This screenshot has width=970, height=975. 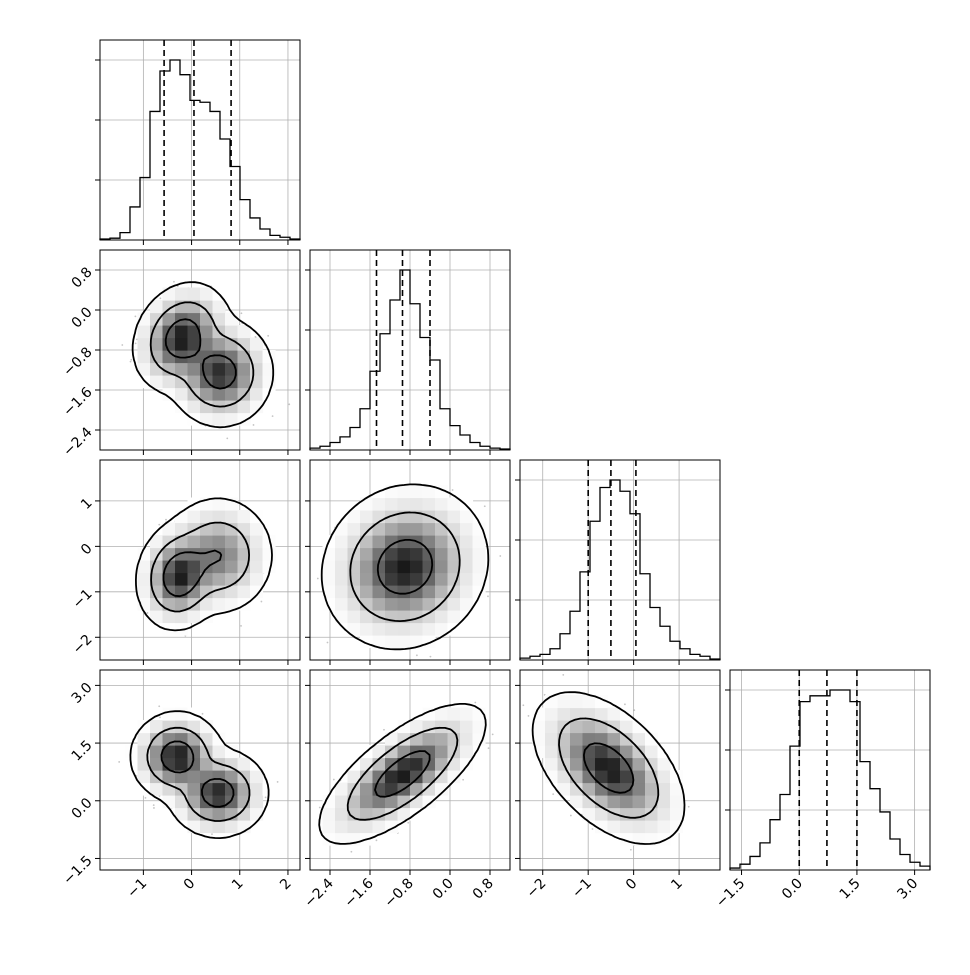 I want to click on density-cells, so click(x=207, y=567).